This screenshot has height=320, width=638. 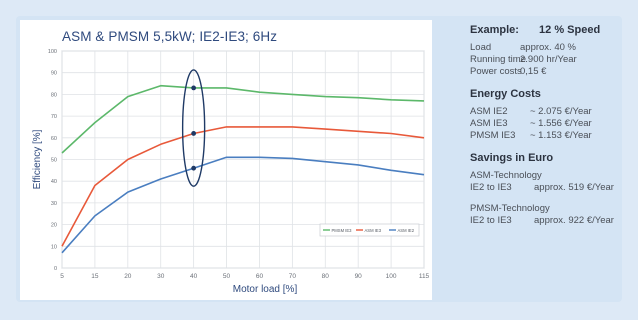 I want to click on pmsm-ie3-label: PMSM IE3, so click(x=493, y=135).